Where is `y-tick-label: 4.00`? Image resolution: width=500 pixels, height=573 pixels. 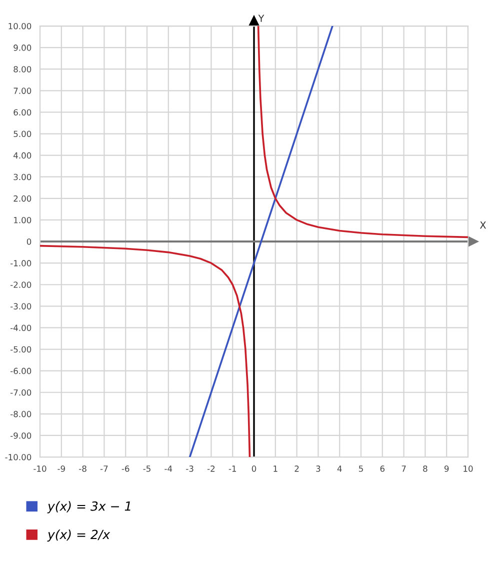
y-tick-label: 4.00 is located at coordinates (23, 155).